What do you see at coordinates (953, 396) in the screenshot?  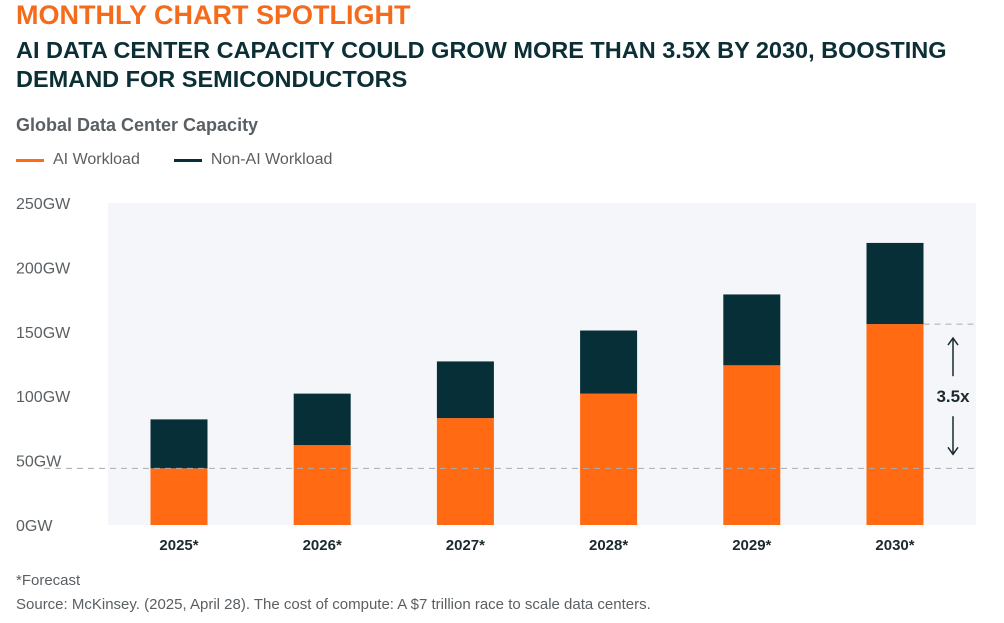 I see `annotation-label: 3.5x` at bounding box center [953, 396].